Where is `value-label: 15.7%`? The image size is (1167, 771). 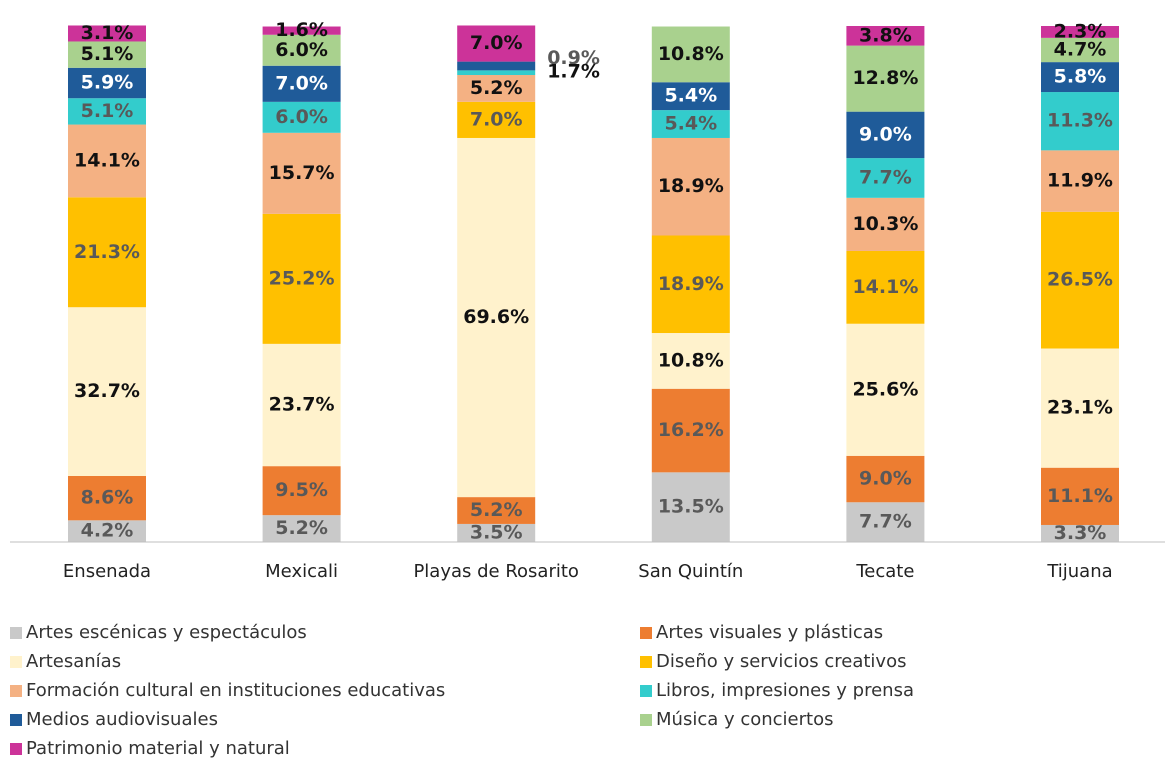
value-label: 15.7% is located at coordinates (302, 173).